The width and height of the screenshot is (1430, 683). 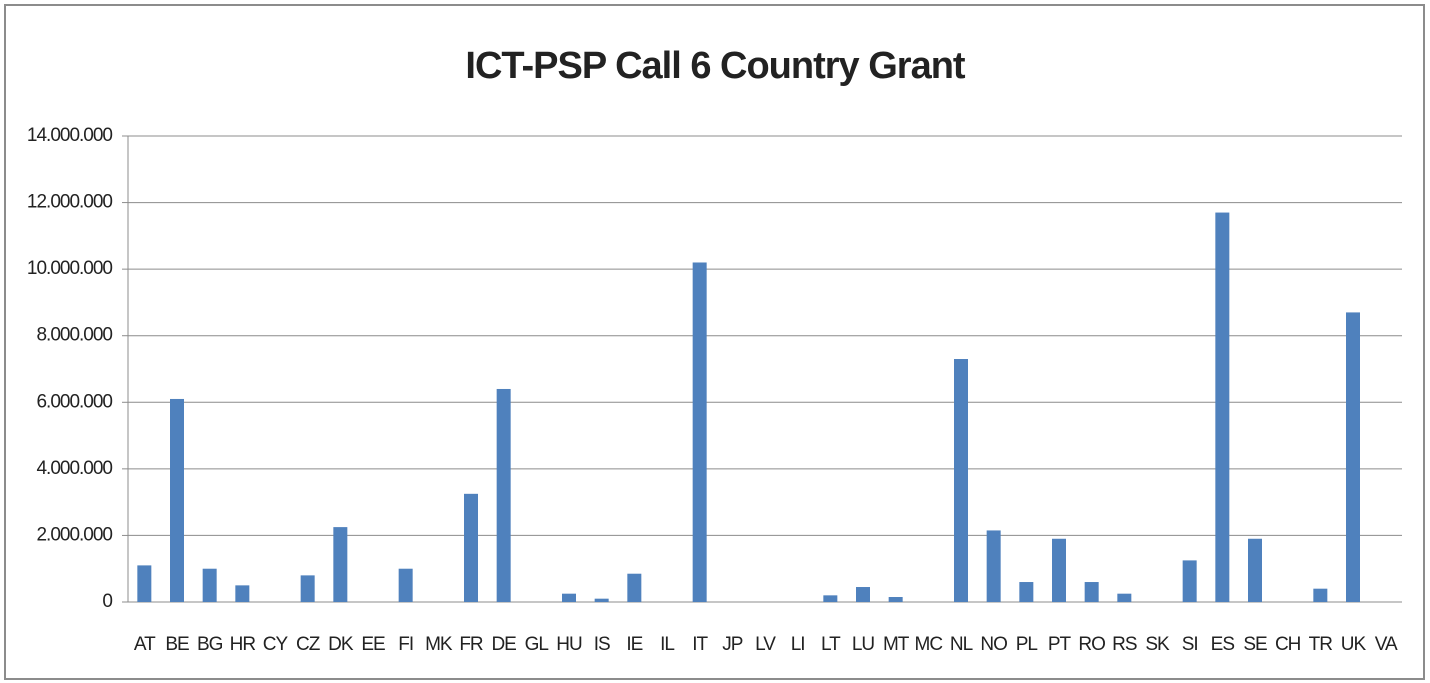 I want to click on y-tick-label: 6.000.000, so click(x=74, y=401).